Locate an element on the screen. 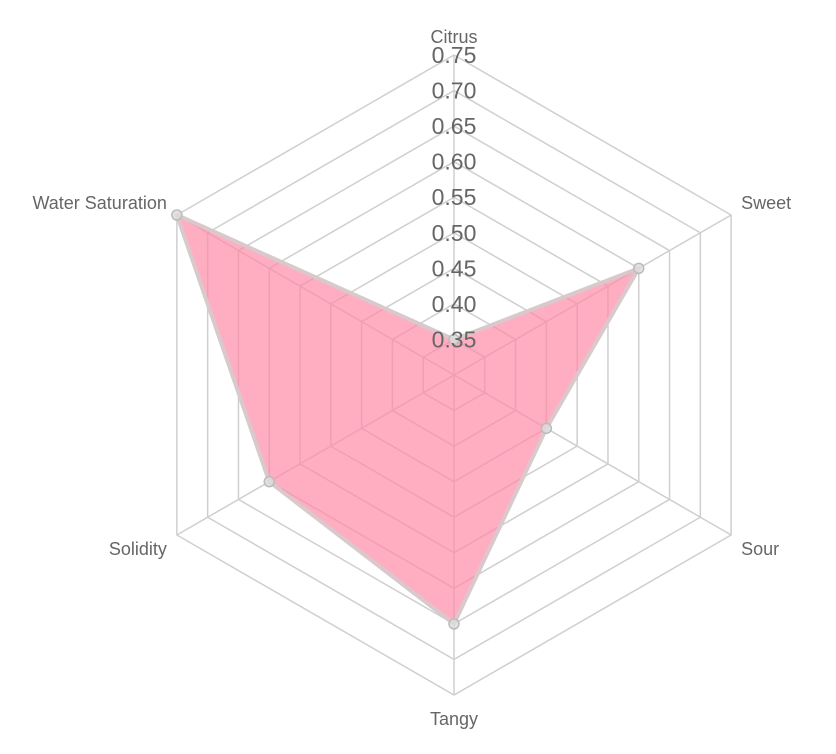 Image resolution: width=836 pixels, height=754 pixels. axis-label-tangy: Tangy is located at coordinates (454, 719).